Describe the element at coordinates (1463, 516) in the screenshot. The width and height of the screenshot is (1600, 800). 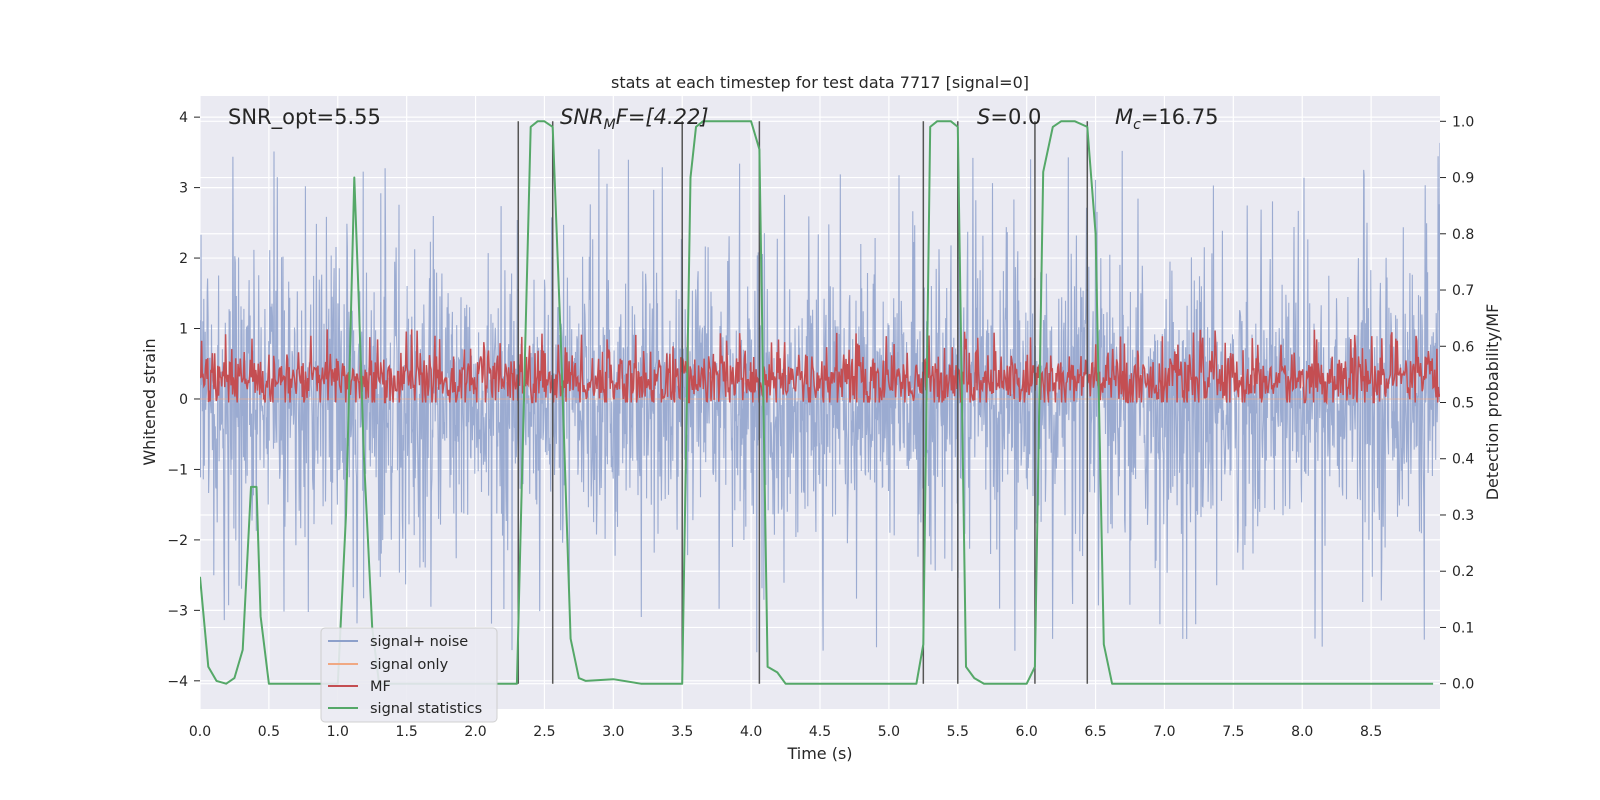
I see `y-right-tick-label: 0.3` at that location.